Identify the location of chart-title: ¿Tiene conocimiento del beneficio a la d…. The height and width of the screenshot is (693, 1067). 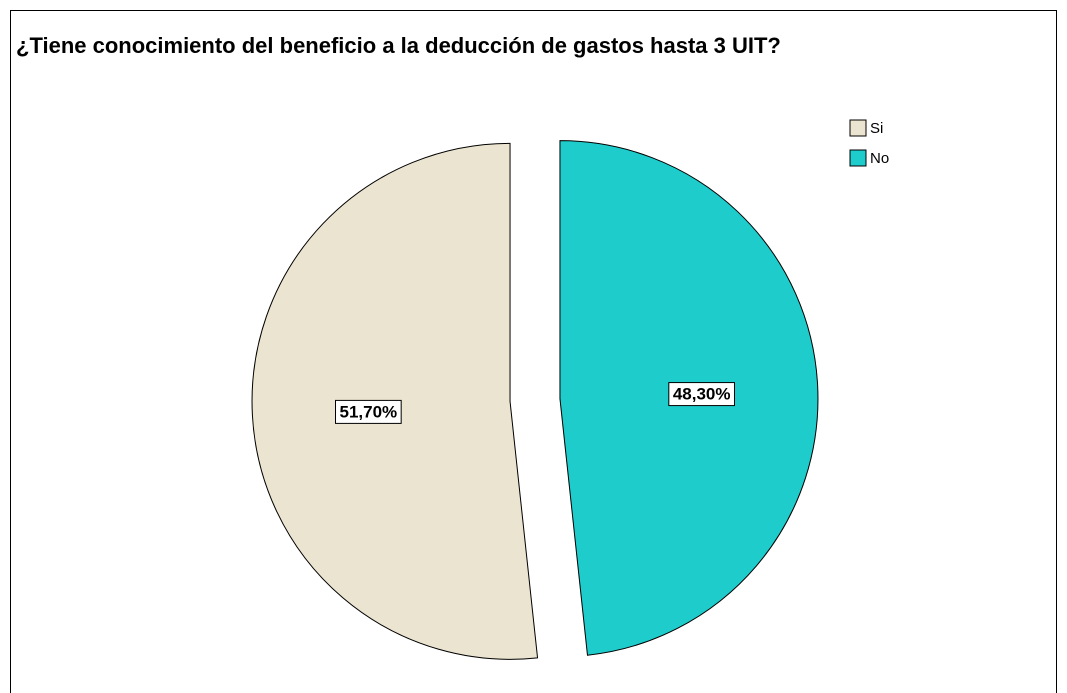
(398, 45).